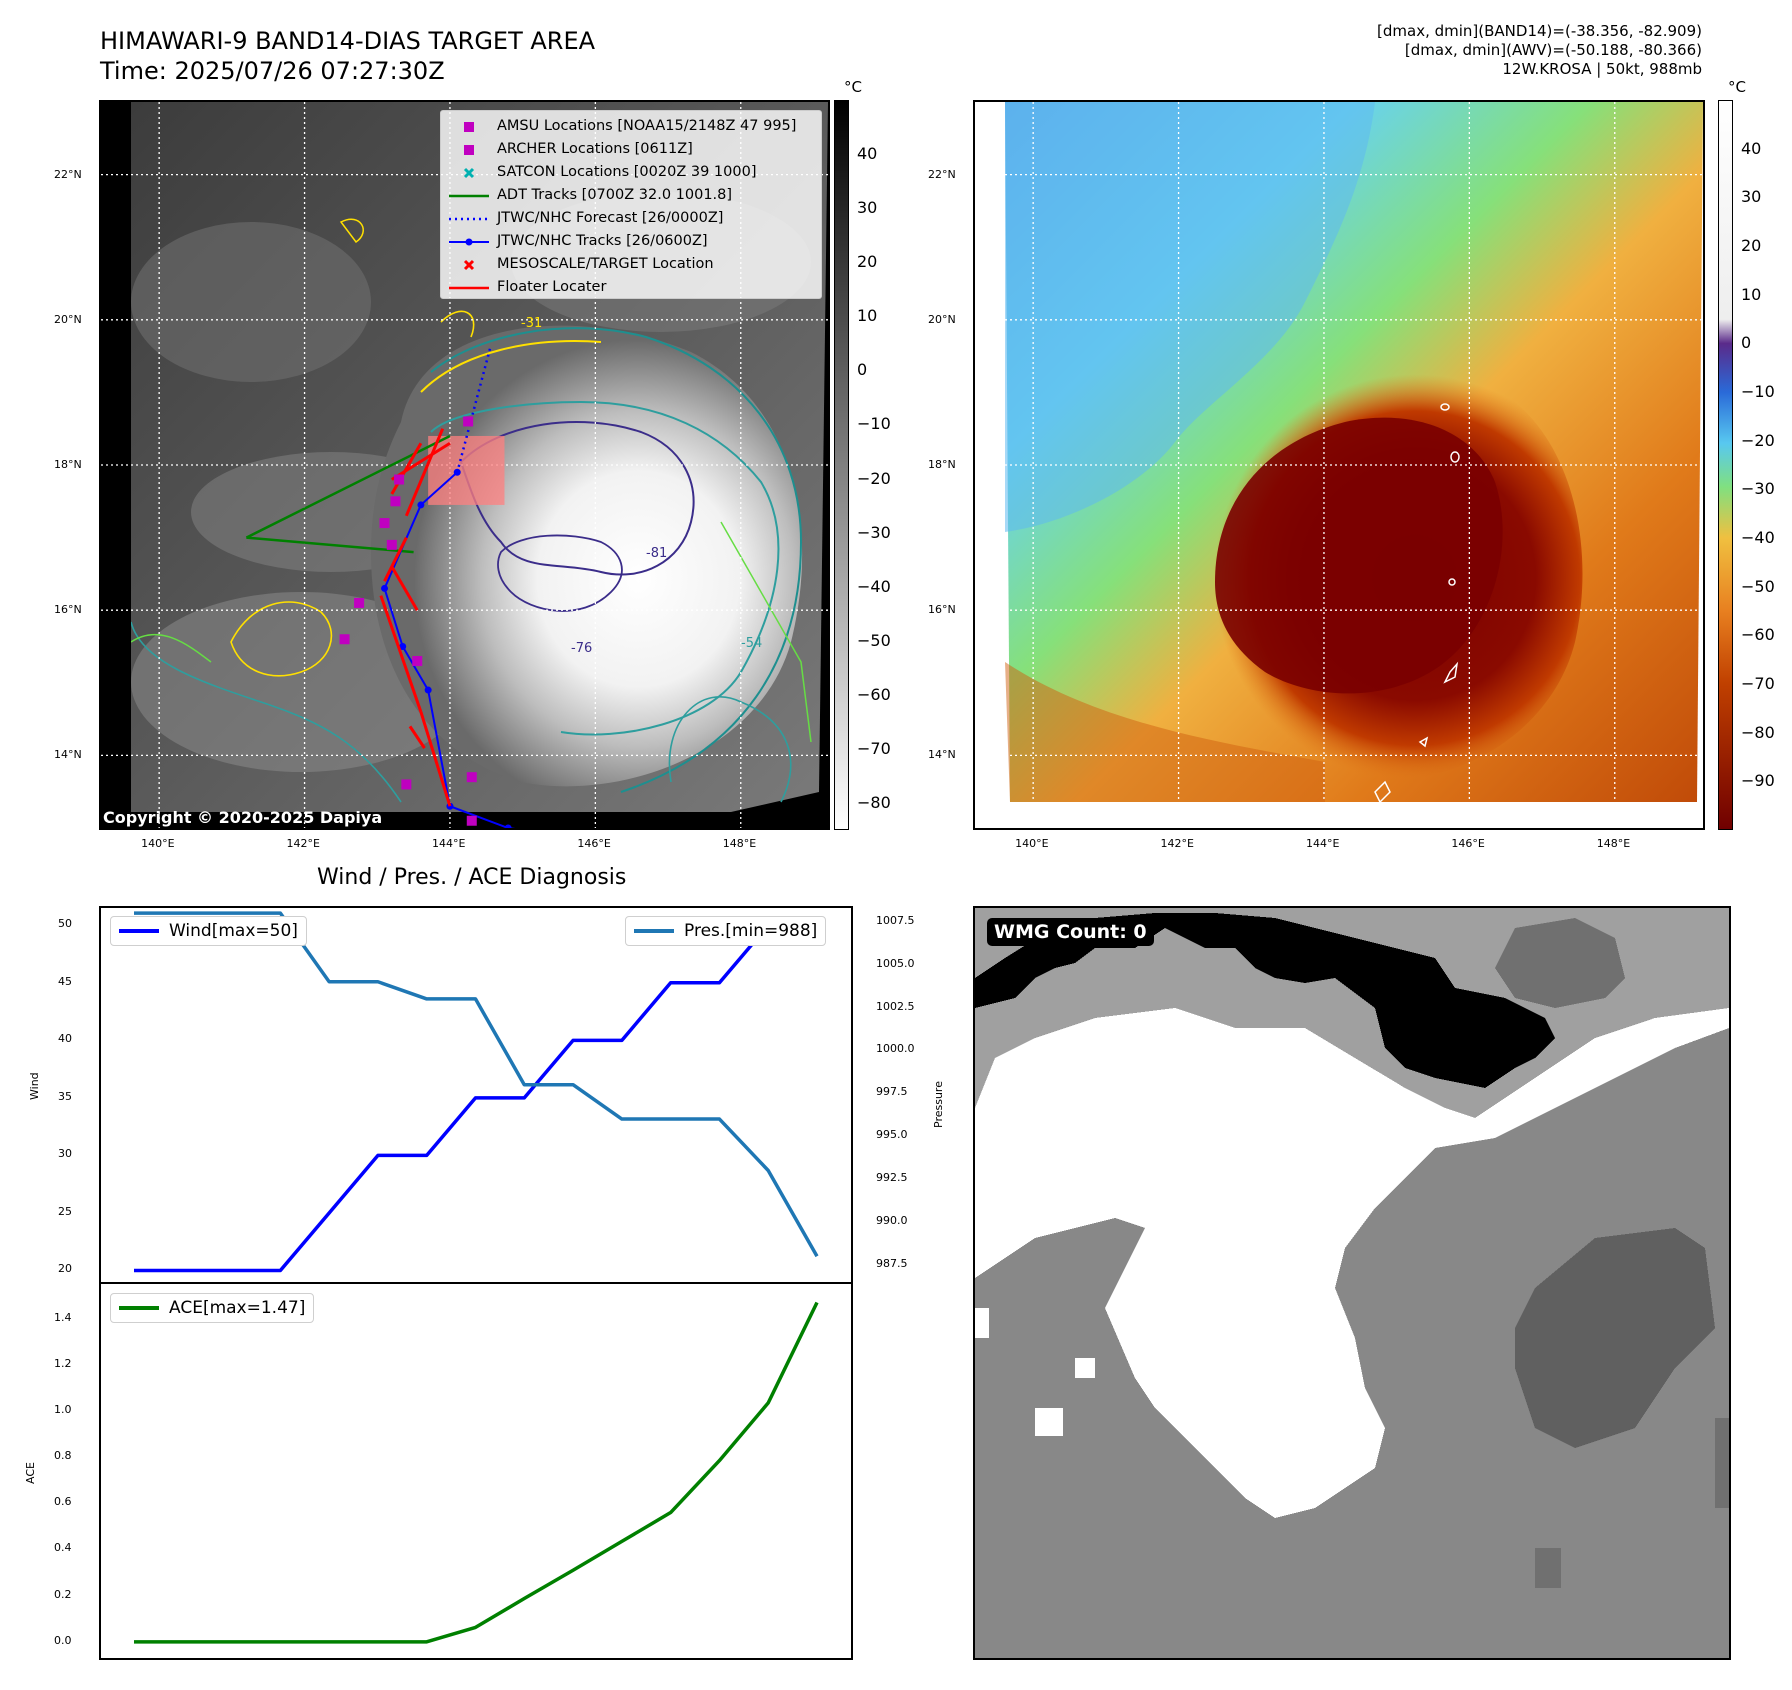 The image size is (1792, 1690). I want to click on copyright-text: Copyright © 2020-2025 Dapiya, so click(243, 817).